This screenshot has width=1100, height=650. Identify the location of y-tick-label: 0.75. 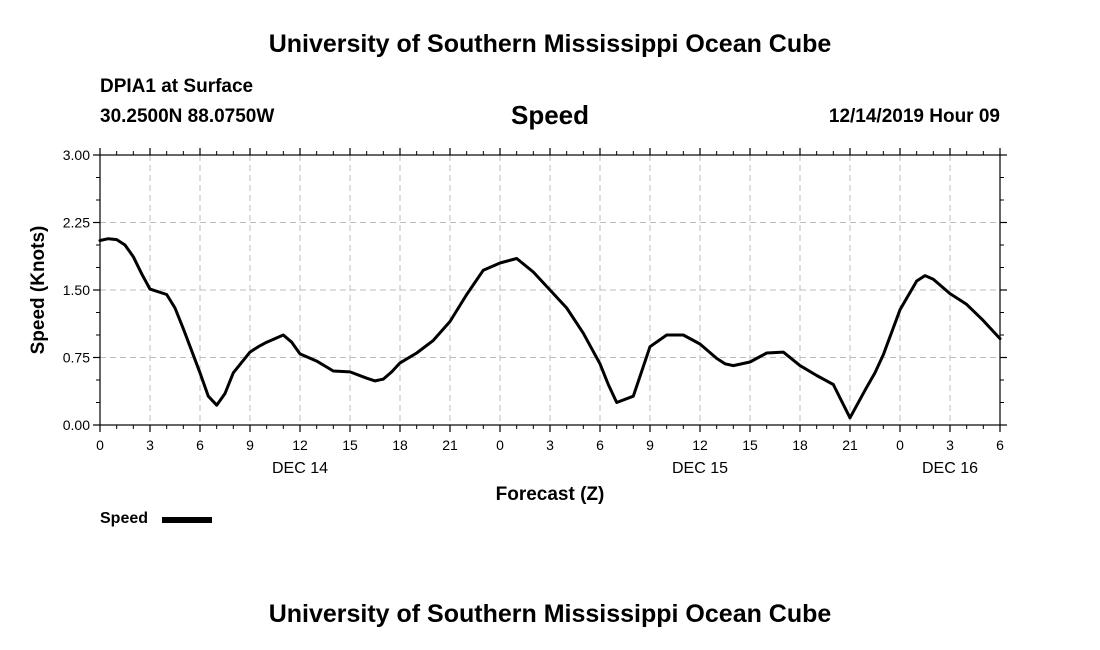
(76, 358).